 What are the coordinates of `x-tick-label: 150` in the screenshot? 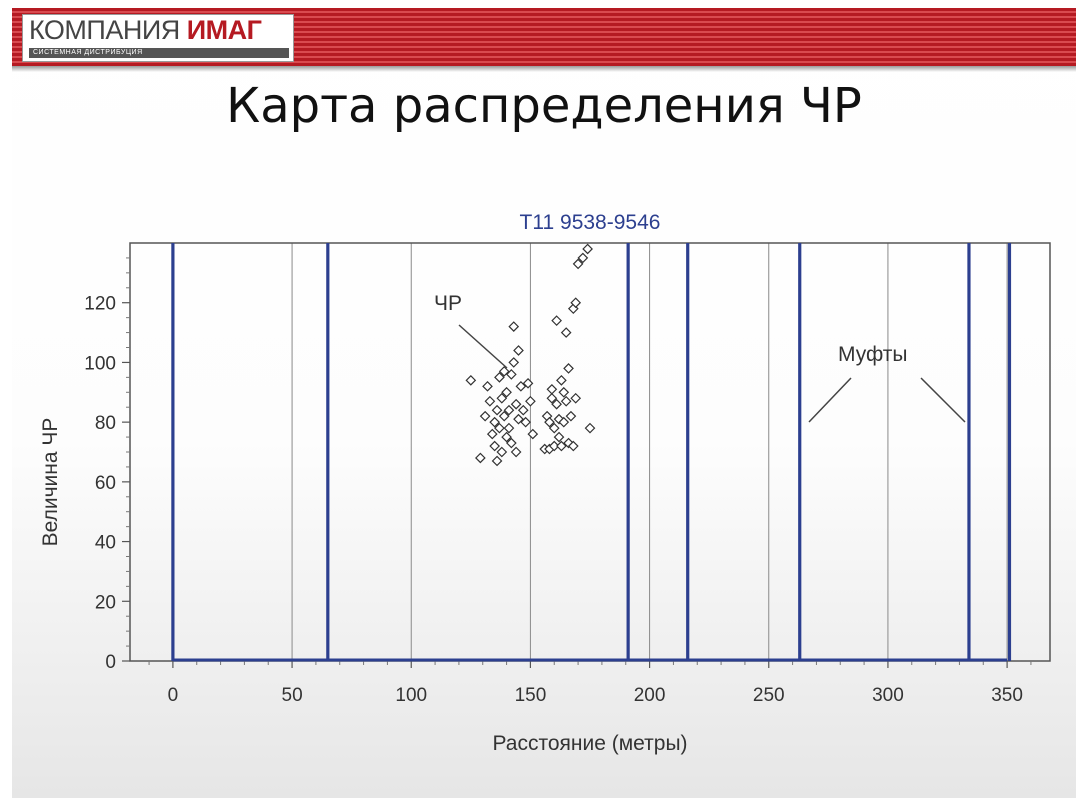 It's located at (531, 695).